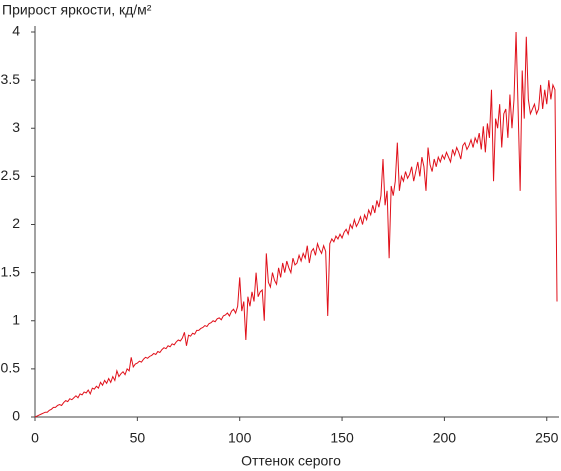 This screenshot has width=561, height=471. I want to click on y-tick-label: 1, so click(16, 319).